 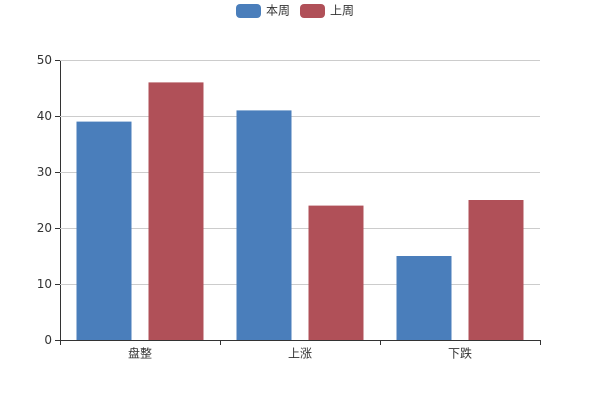 What do you see at coordinates (44, 228) in the screenshot?
I see `y-tick-label: 20` at bounding box center [44, 228].